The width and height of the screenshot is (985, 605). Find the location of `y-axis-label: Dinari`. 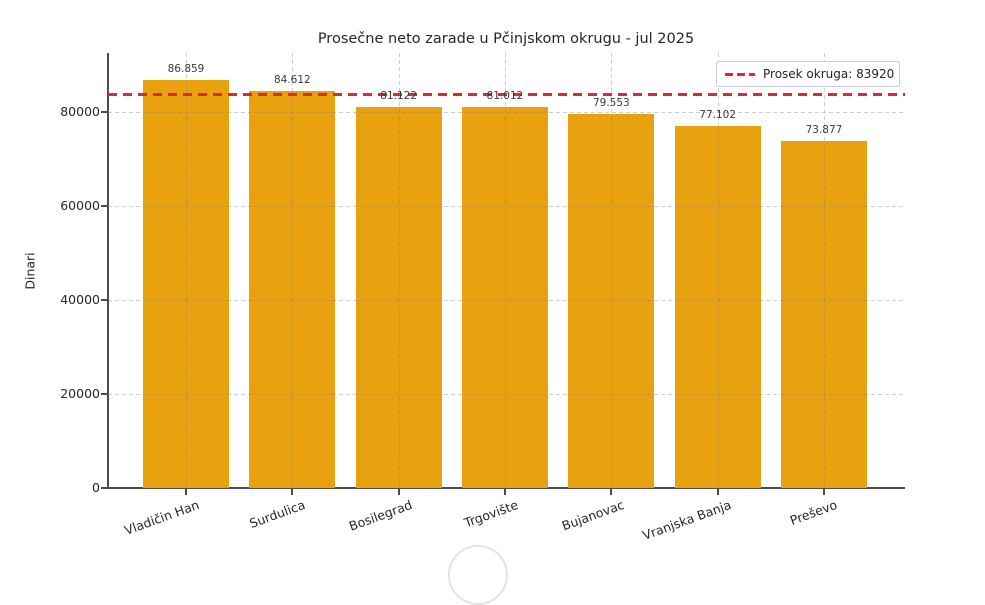

y-axis-label: Dinari is located at coordinates (30, 271).